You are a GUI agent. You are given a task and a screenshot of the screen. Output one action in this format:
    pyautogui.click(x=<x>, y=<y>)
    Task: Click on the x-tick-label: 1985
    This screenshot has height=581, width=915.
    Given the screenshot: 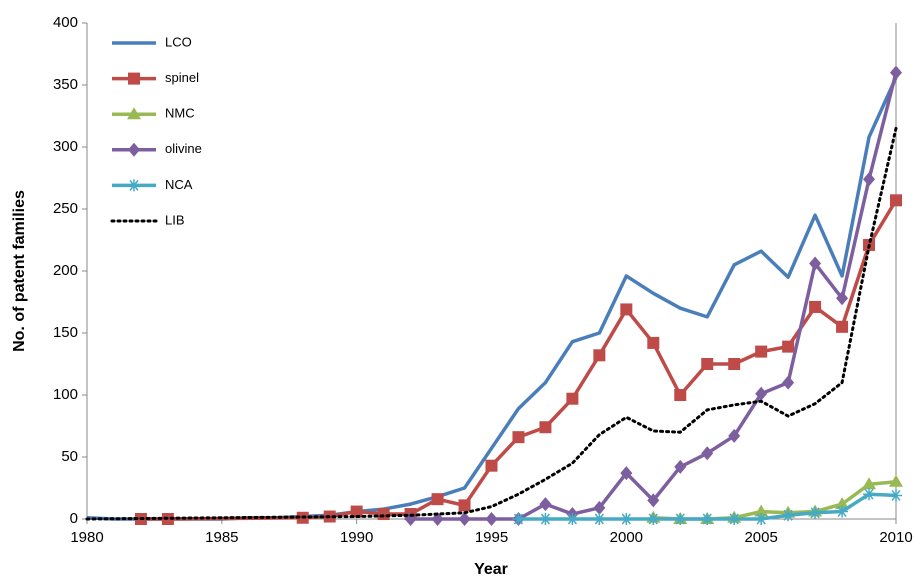 What is the action you would take?
    pyautogui.click(x=221, y=537)
    